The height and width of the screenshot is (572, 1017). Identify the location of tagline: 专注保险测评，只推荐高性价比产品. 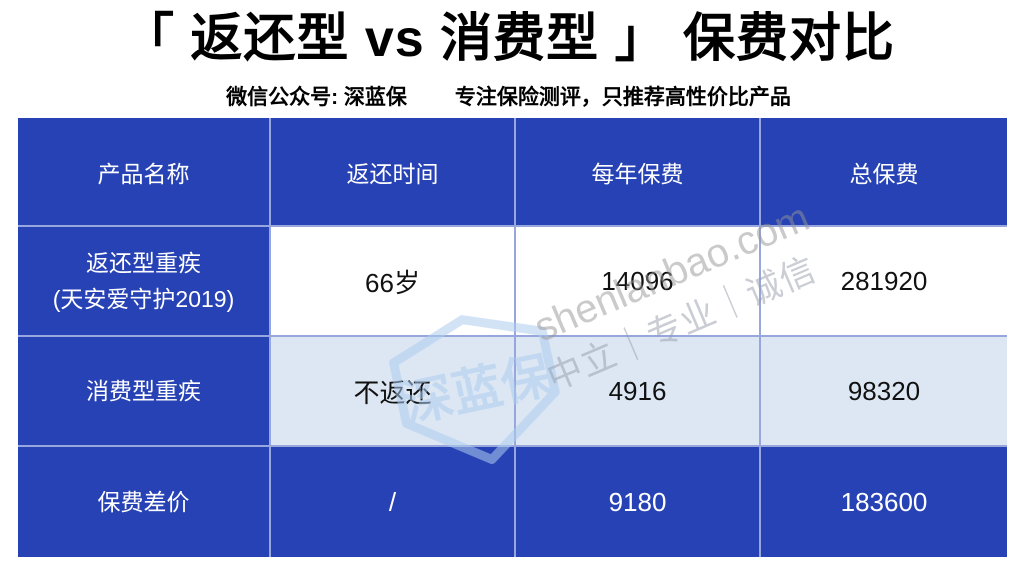
(622, 97).